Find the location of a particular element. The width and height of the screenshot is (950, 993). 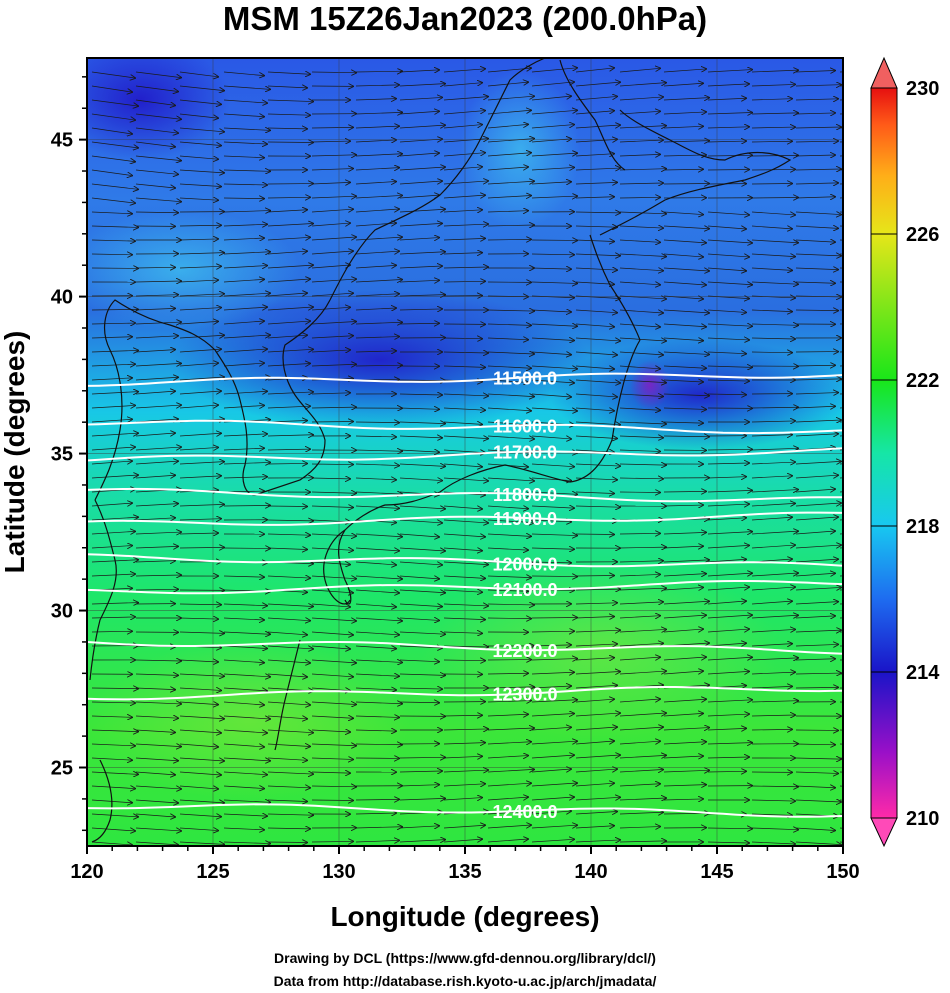

coastline-asian-mainland is located at coordinates (437, 179).